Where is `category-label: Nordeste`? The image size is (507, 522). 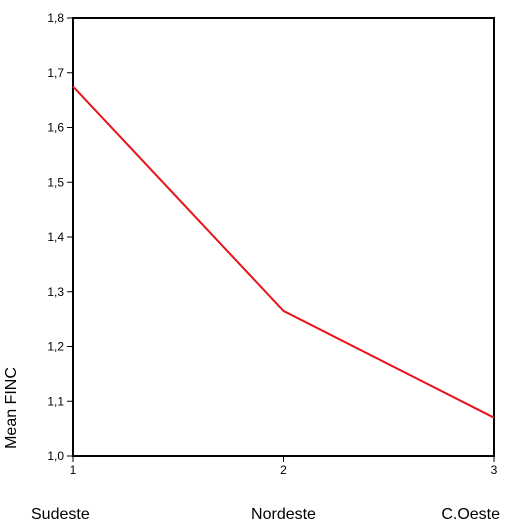 category-label: Nordeste is located at coordinates (283, 514).